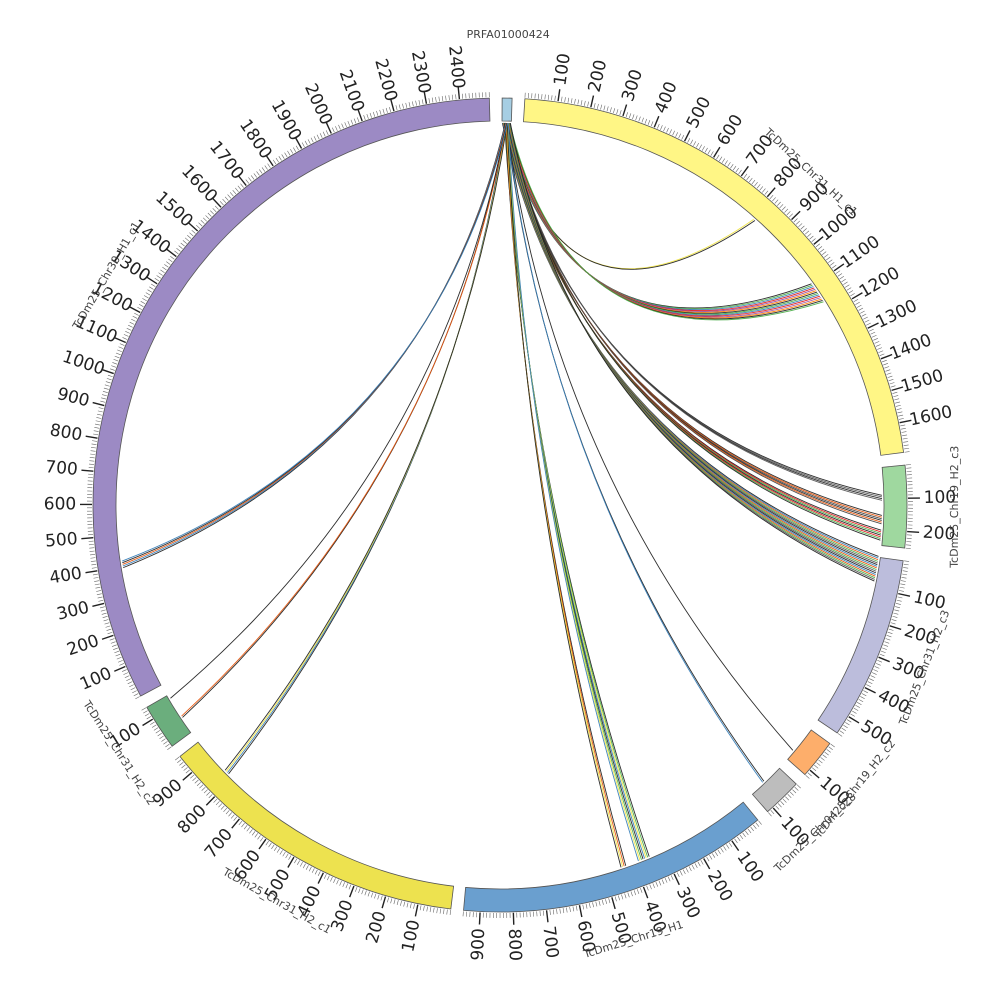 This screenshot has height=1000, width=1000. I want to click on tick-label: 2200, so click(385, 80).